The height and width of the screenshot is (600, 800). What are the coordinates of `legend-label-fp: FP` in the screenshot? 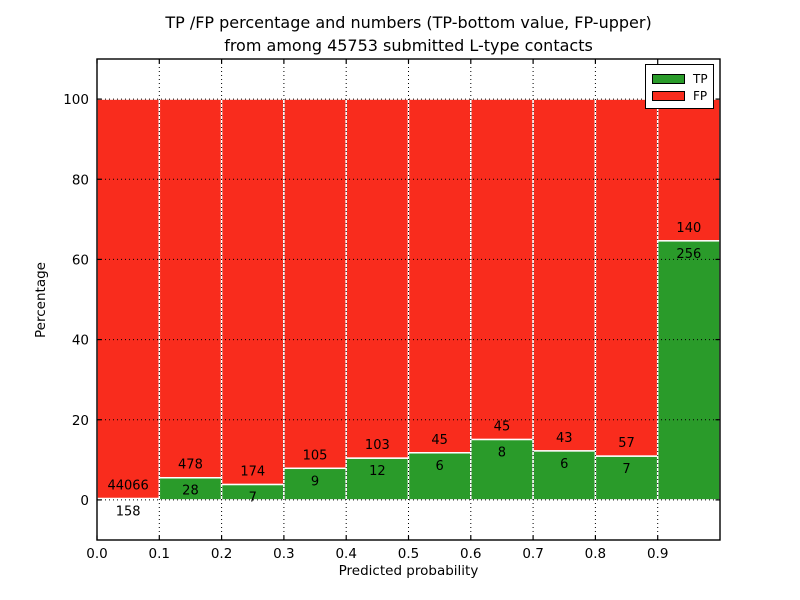 It's located at (700, 95).